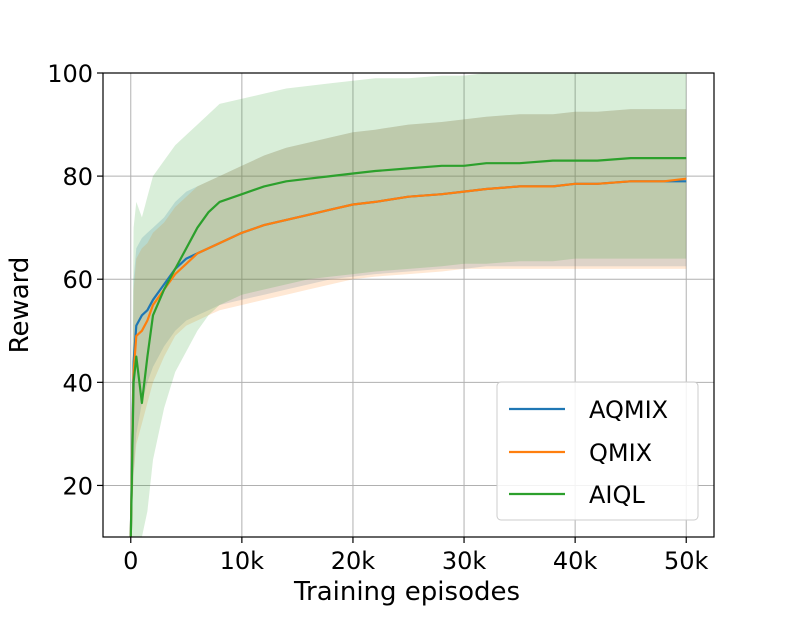  Describe the element at coordinates (686, 561) in the screenshot. I see `x-tick-label-50k: 50k` at that location.